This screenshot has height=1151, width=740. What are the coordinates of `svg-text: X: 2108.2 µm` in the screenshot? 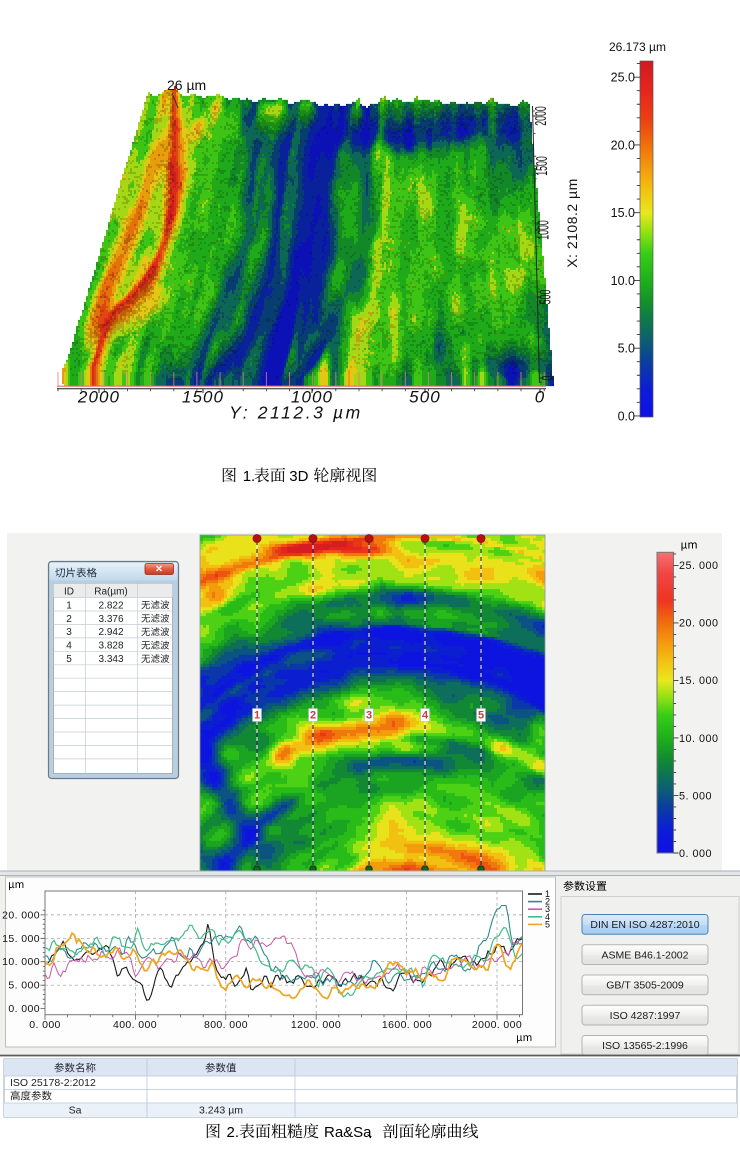 It's located at (572, 223).